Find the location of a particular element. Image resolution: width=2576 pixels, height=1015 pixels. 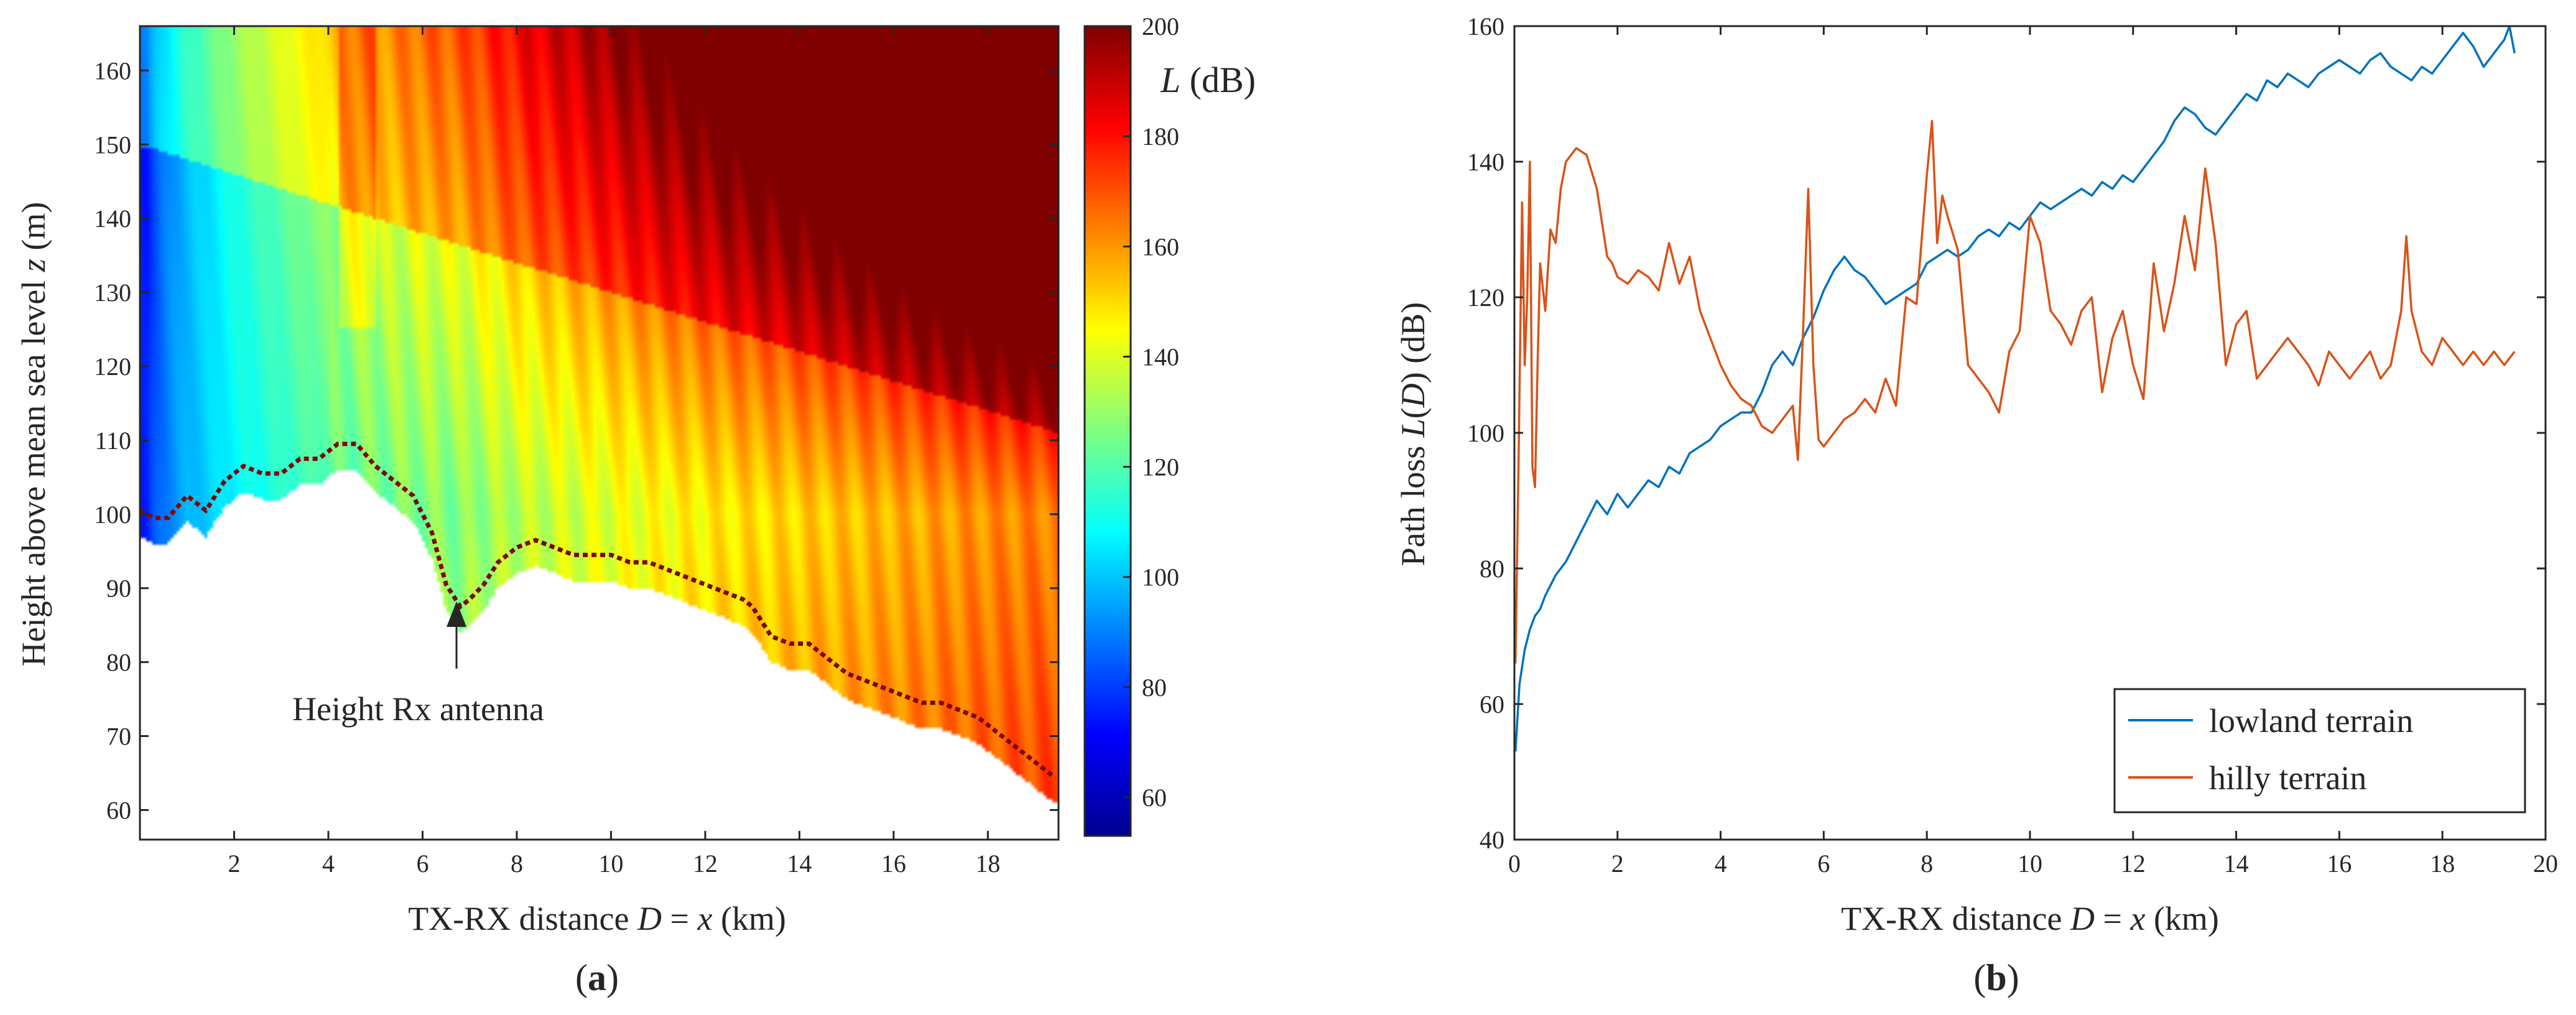

panel-a-x-axis-label: TX-RX distance D = x (km) is located at coordinates (597, 918).